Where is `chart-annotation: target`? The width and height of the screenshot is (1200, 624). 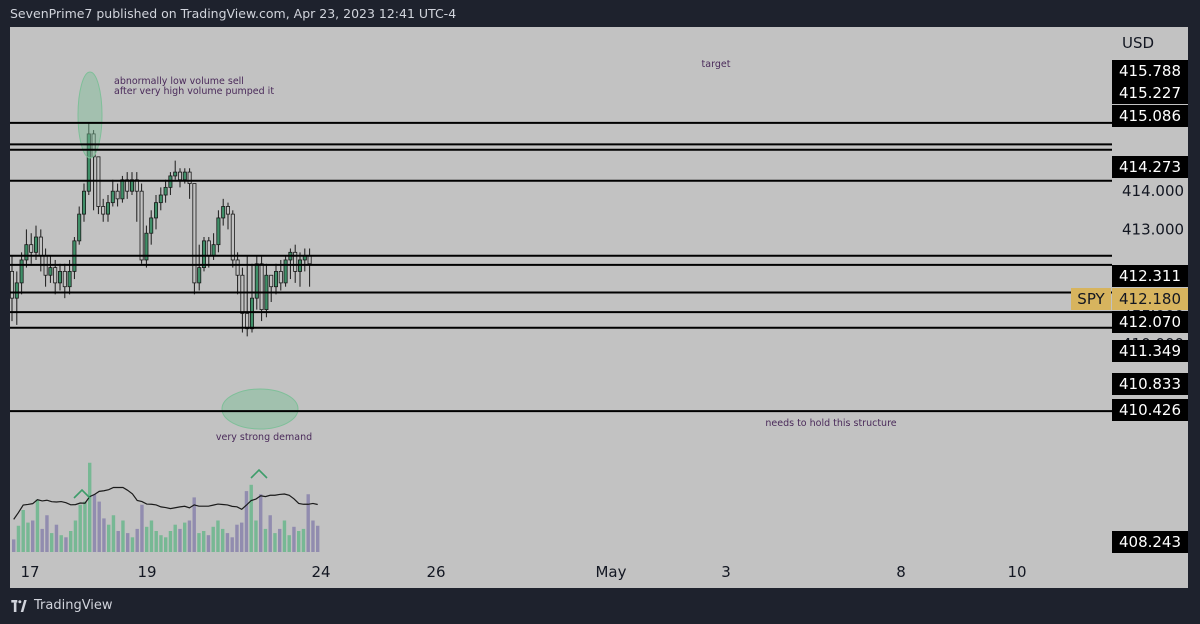
chart-annotation: target is located at coordinates (716, 64).